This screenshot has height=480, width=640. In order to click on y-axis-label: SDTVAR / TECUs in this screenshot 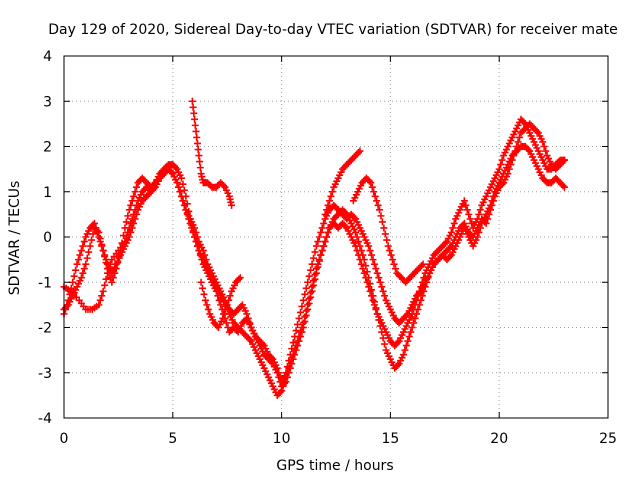, I will do `click(15, 238)`.